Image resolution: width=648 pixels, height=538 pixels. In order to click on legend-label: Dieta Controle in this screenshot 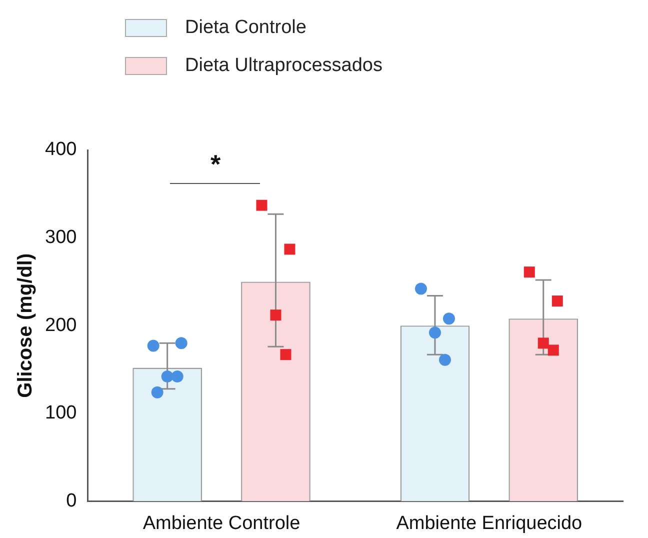, I will do `click(245, 28)`.